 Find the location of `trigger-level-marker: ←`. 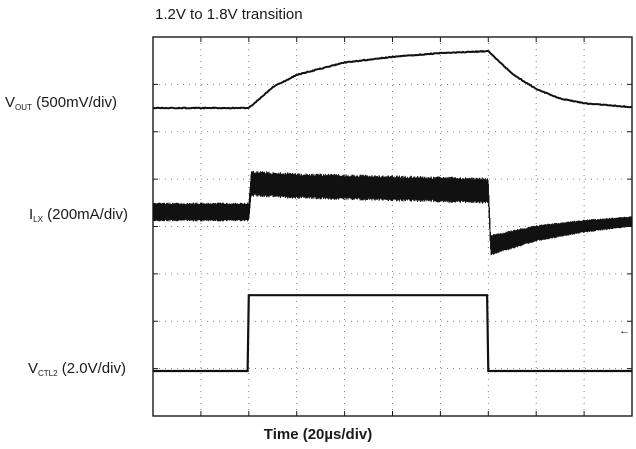

trigger-level-marker: ← is located at coordinates (624, 331).